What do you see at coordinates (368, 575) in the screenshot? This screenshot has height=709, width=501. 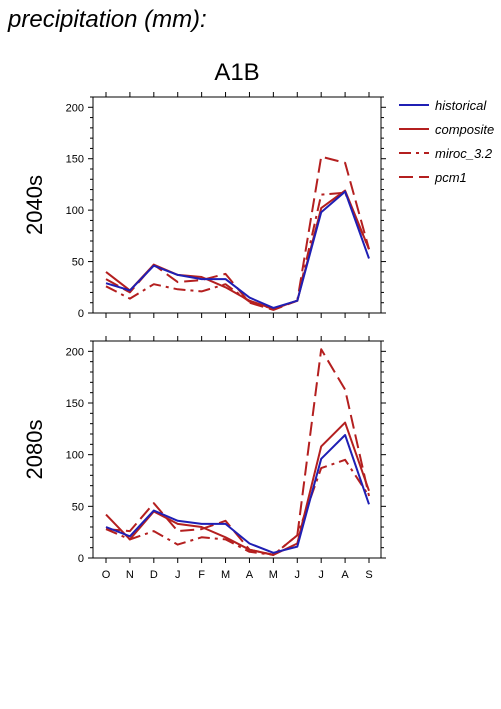 I see `x-tick-label: S` at bounding box center [368, 575].